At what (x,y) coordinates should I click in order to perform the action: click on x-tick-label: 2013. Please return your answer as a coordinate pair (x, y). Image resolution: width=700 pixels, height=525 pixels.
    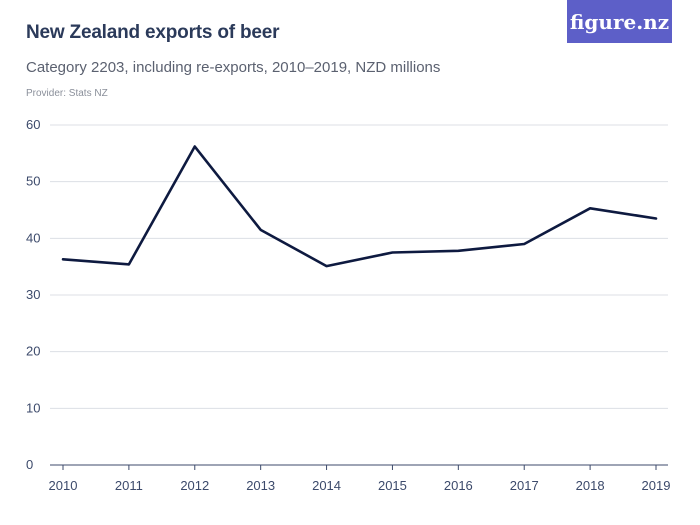
    Looking at the image, I should click on (260, 485).